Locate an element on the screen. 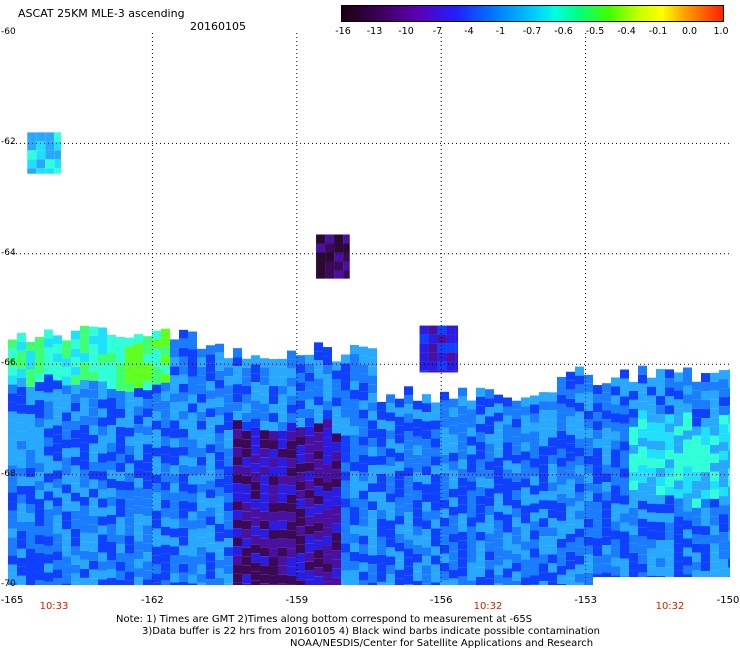 This screenshot has width=740, height=650. pass-time-1: 10:33 is located at coordinates (54, 606).